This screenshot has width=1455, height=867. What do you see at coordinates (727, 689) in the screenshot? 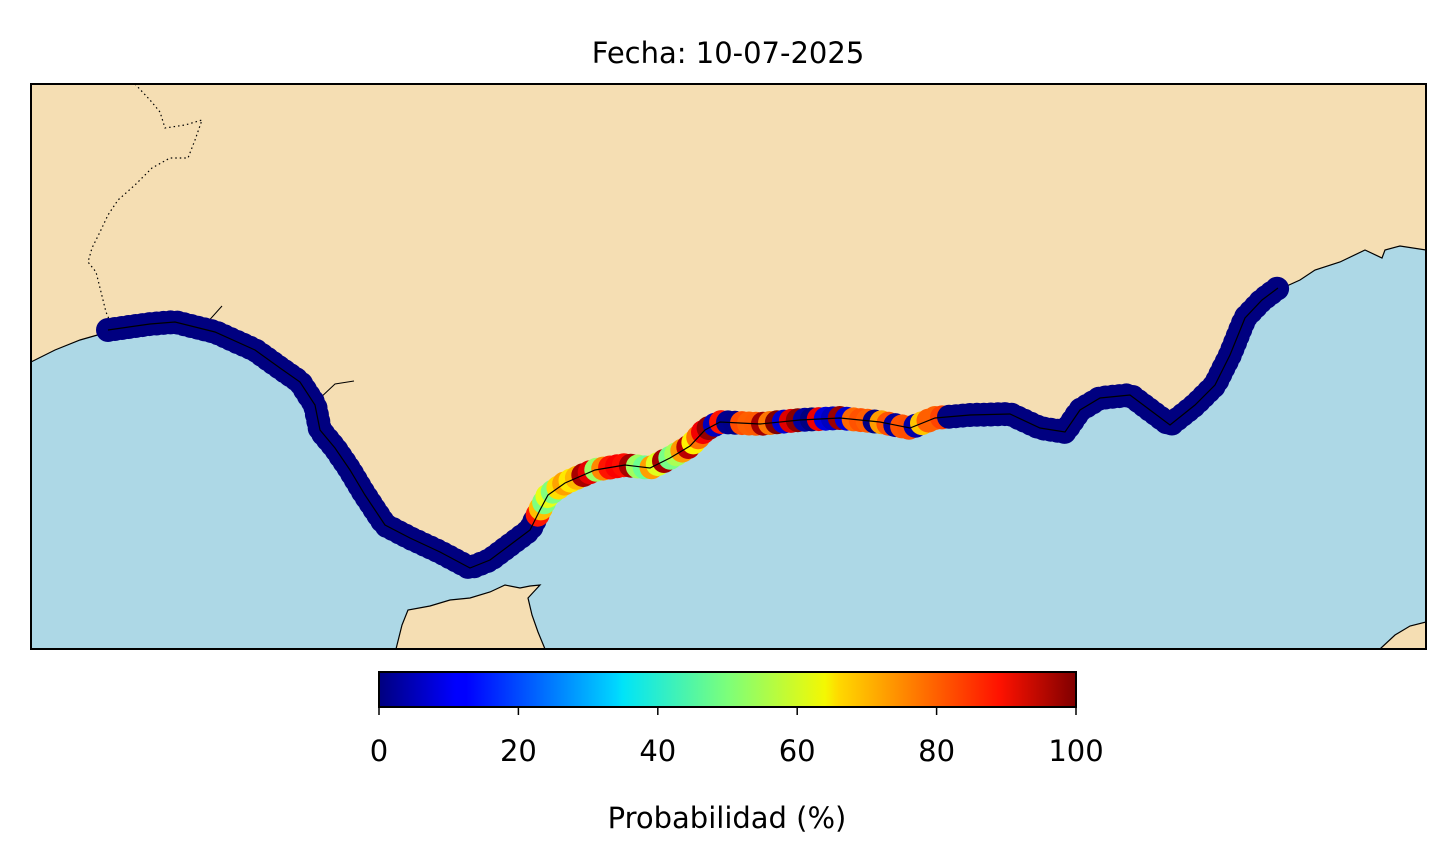
I see `colorbar-gradient` at bounding box center [727, 689].